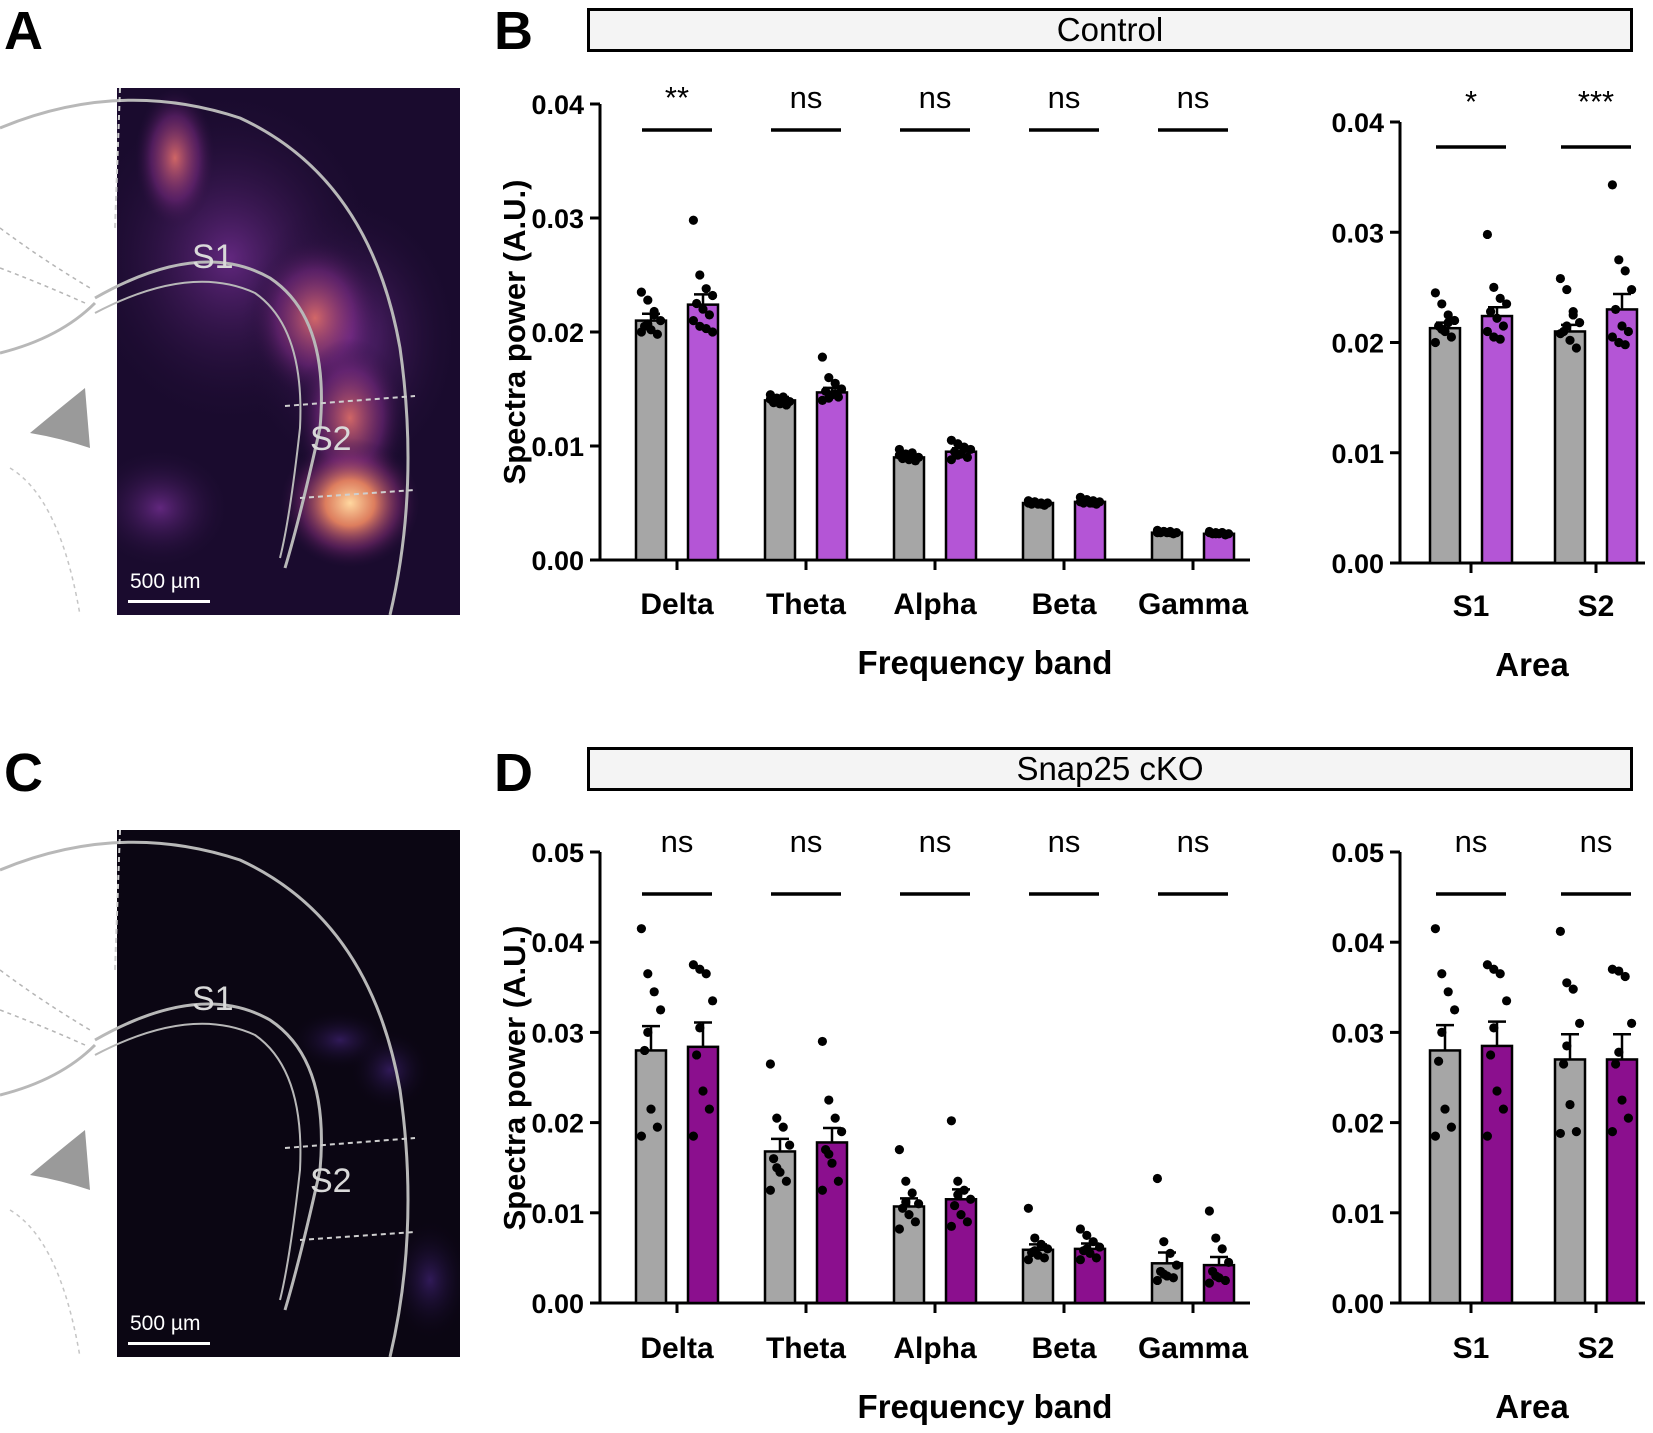  Describe the element at coordinates (1357, 1304) in the screenshot. I see `y-tick-label: 0.00` at that location.